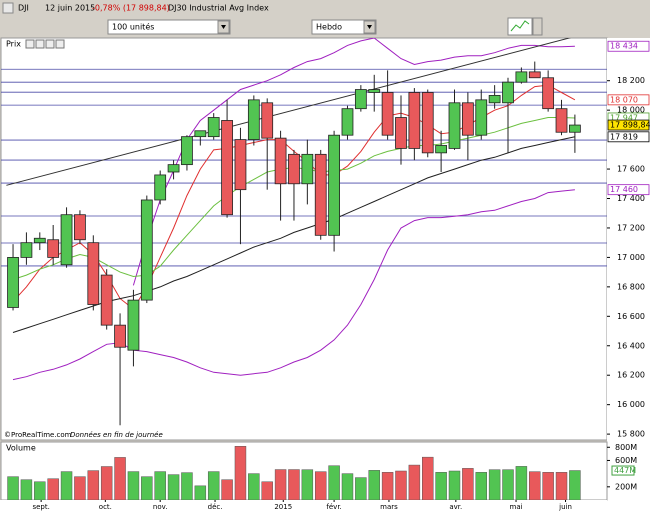 This screenshot has width=650, height=513. What do you see at coordinates (283, 507) in the screenshot?
I see `x-tick-label: 2015` at bounding box center [283, 507].